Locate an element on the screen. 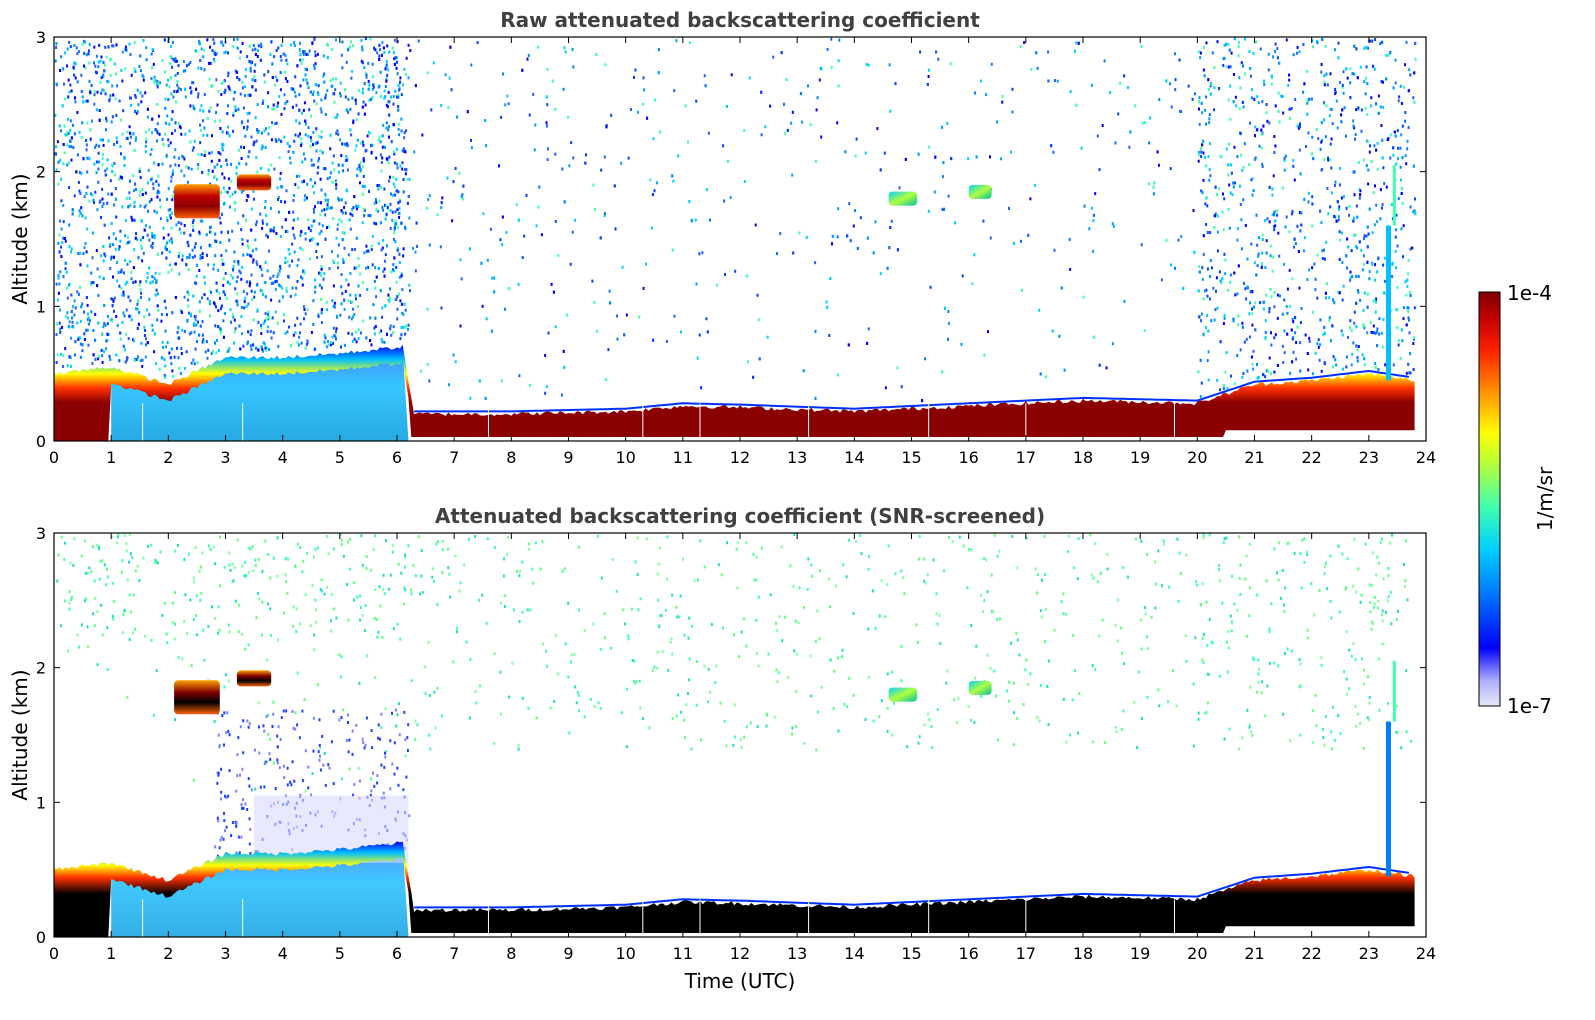  panel1-y-axis-label: Altitude (km) is located at coordinates (20, 238).